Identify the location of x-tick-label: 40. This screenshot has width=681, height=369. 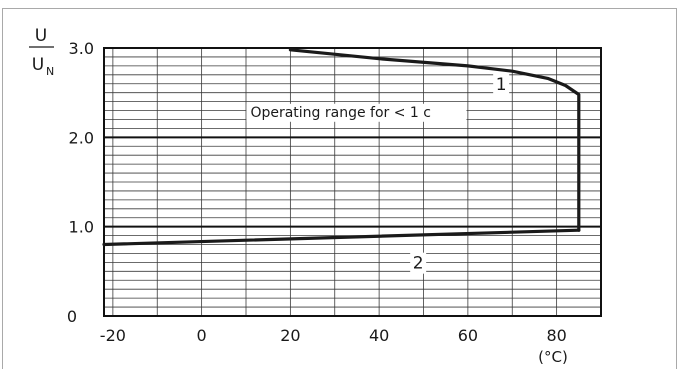
(379, 335).